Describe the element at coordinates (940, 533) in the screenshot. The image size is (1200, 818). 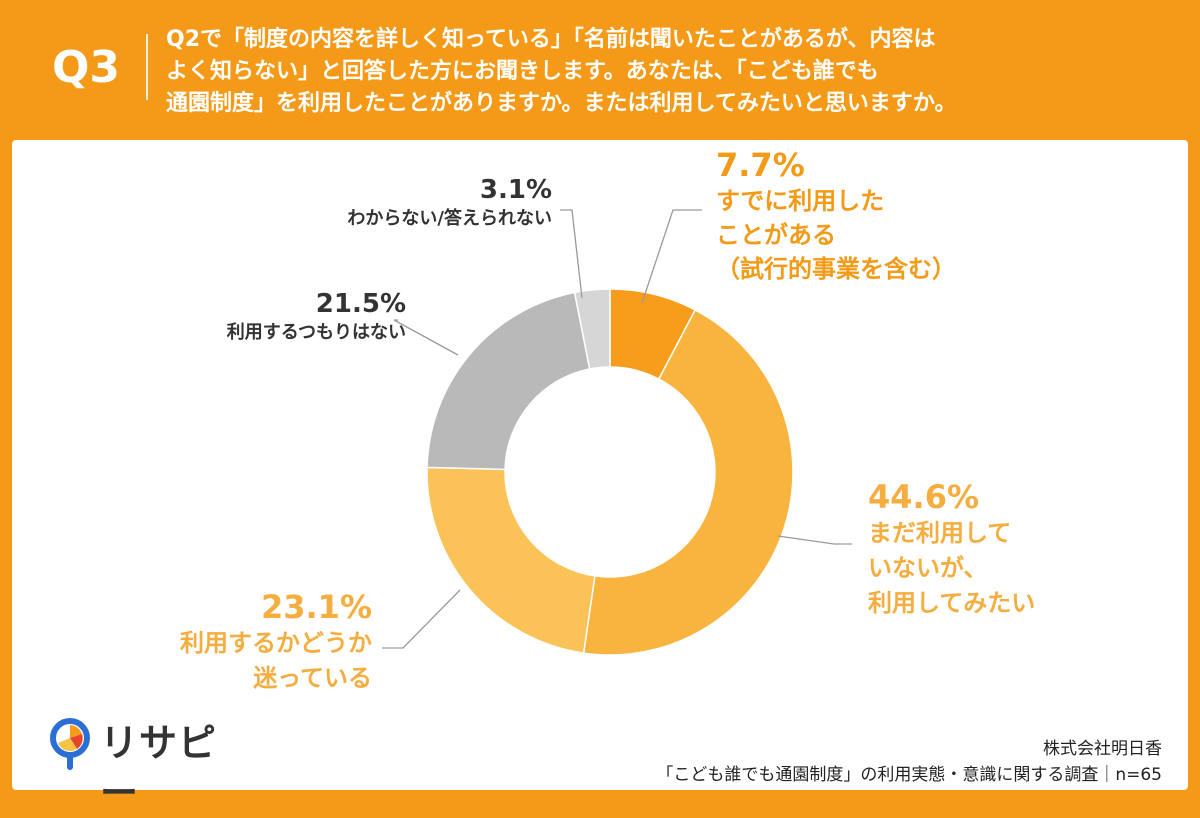
I see `text-want-to-use-1: まだ利用して` at that location.